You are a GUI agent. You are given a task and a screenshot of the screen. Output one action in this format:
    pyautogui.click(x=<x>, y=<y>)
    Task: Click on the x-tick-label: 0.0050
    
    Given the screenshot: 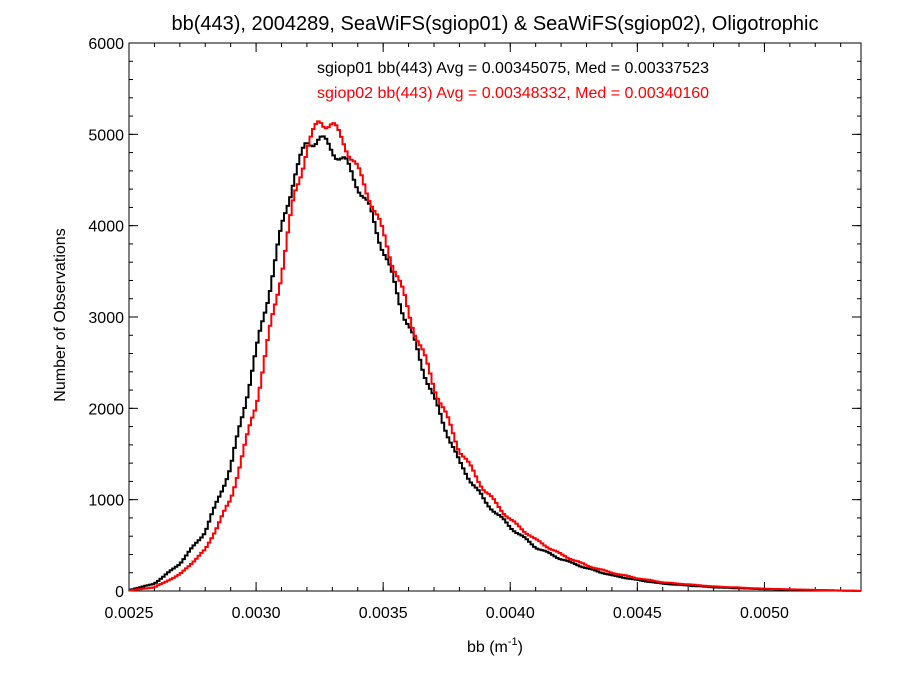 What is the action you would take?
    pyautogui.click(x=764, y=613)
    